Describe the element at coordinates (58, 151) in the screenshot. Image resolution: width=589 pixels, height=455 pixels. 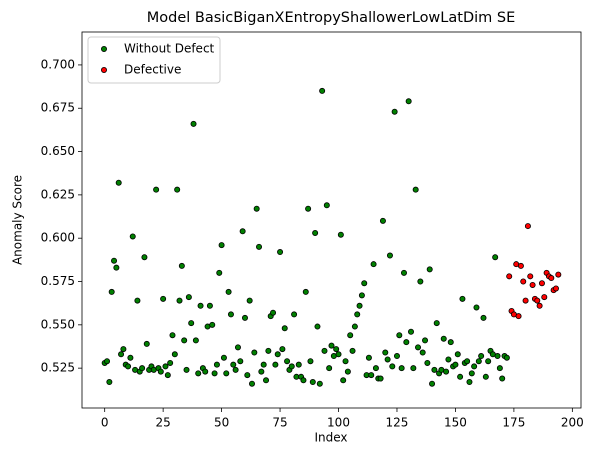
I see `y-tick-label: 0.650` at that location.